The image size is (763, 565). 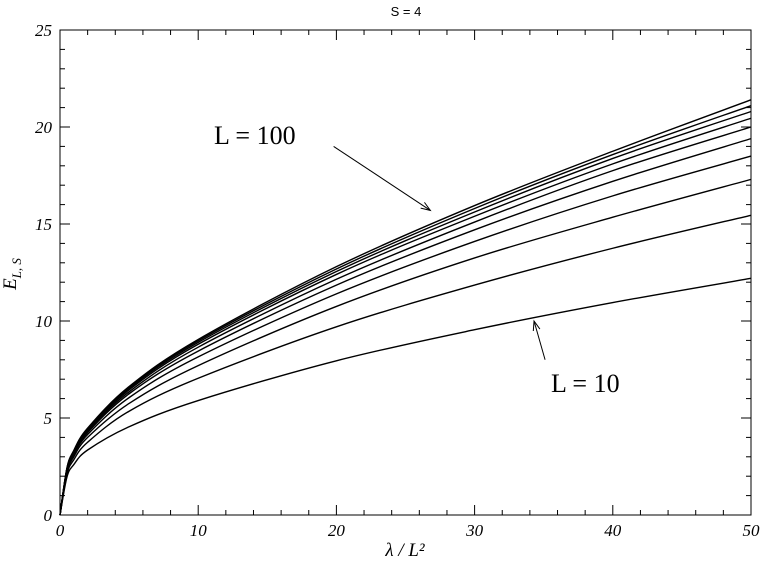 I want to click on y-axis-label: EL, S, so click(x=12, y=274).